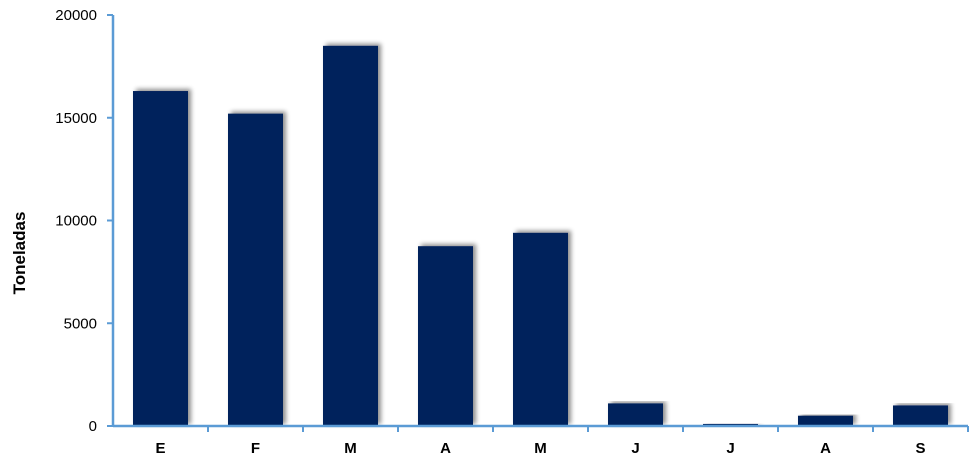  I want to click on y-tick-label: 5000, so click(80, 323).